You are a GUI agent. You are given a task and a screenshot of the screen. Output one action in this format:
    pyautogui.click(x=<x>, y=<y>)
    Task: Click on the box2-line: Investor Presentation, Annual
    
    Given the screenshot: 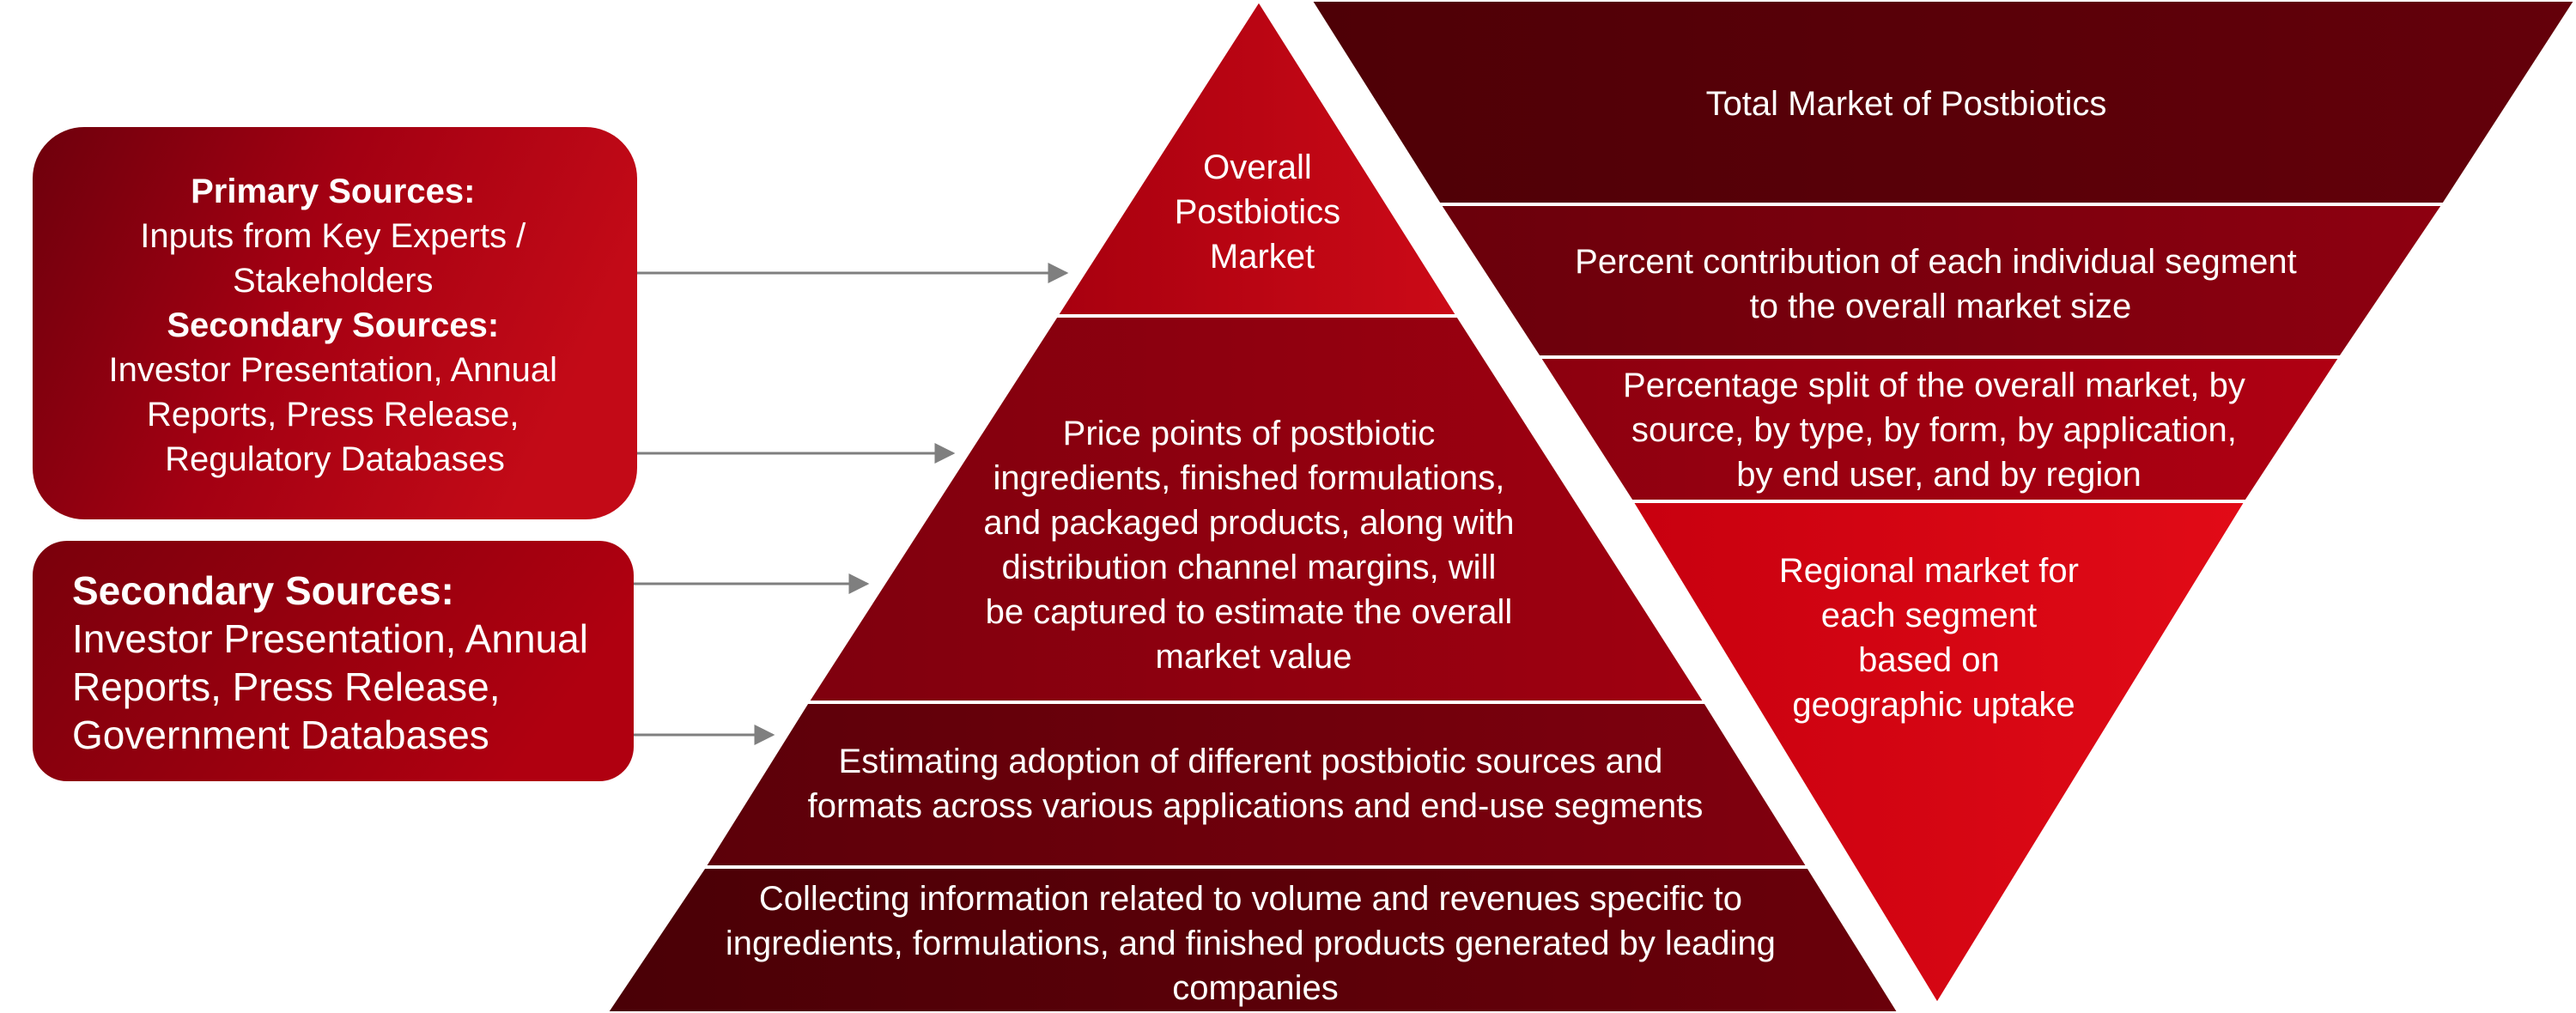 What is the action you would take?
    pyautogui.click(x=330, y=638)
    